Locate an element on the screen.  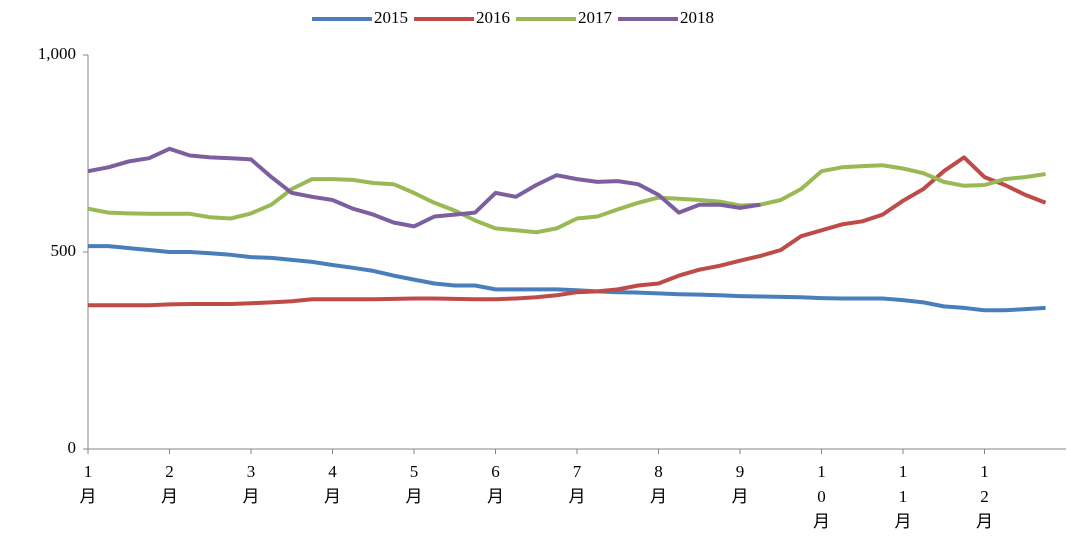
legend-label: 2015 is located at coordinates (391, 17).